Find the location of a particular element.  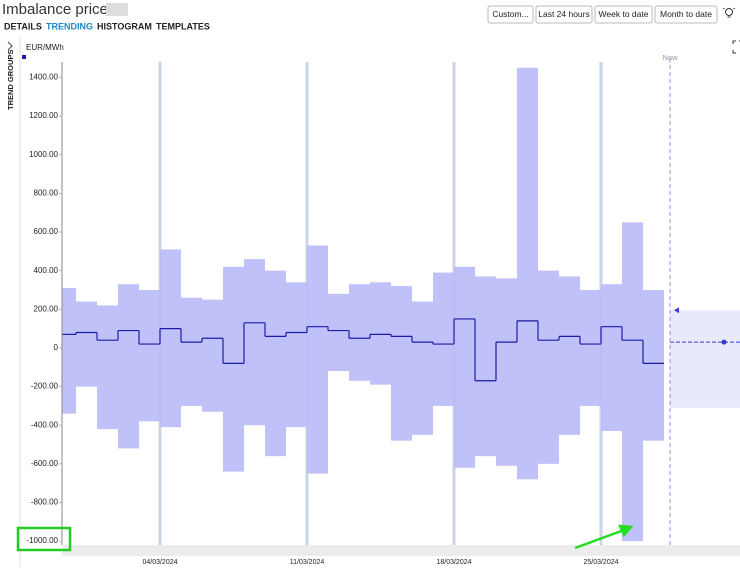

redacted is located at coordinates (117, 9).